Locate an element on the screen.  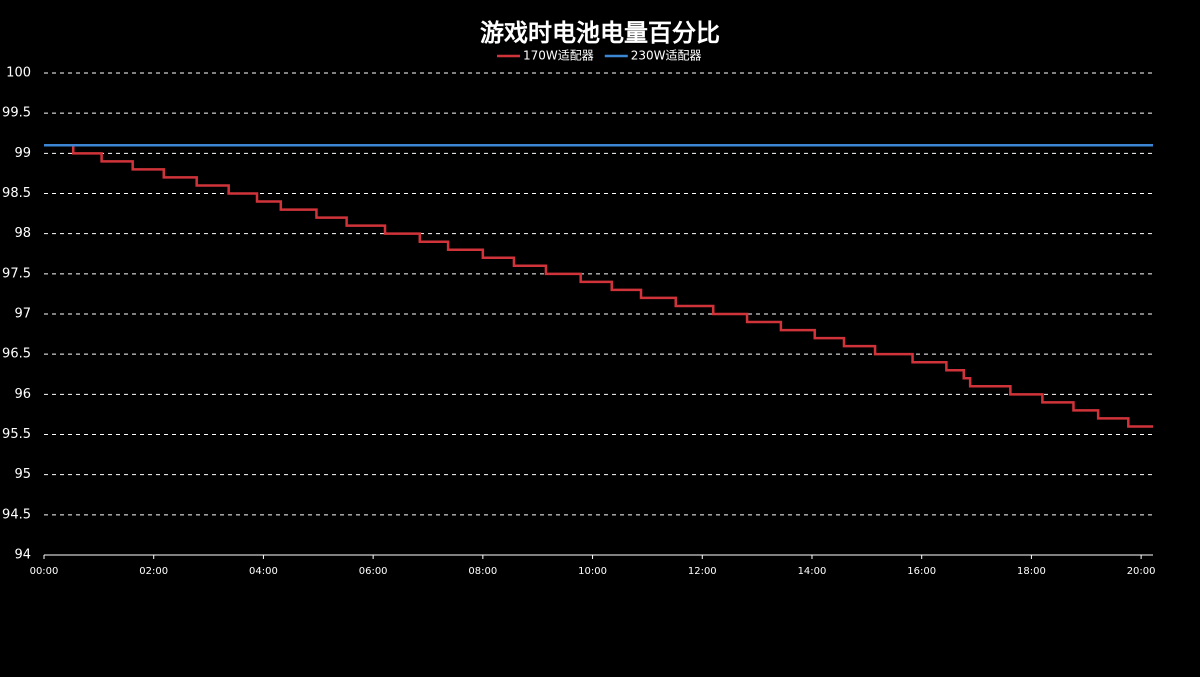
y-tick-label: 97.5 is located at coordinates (16, 273).